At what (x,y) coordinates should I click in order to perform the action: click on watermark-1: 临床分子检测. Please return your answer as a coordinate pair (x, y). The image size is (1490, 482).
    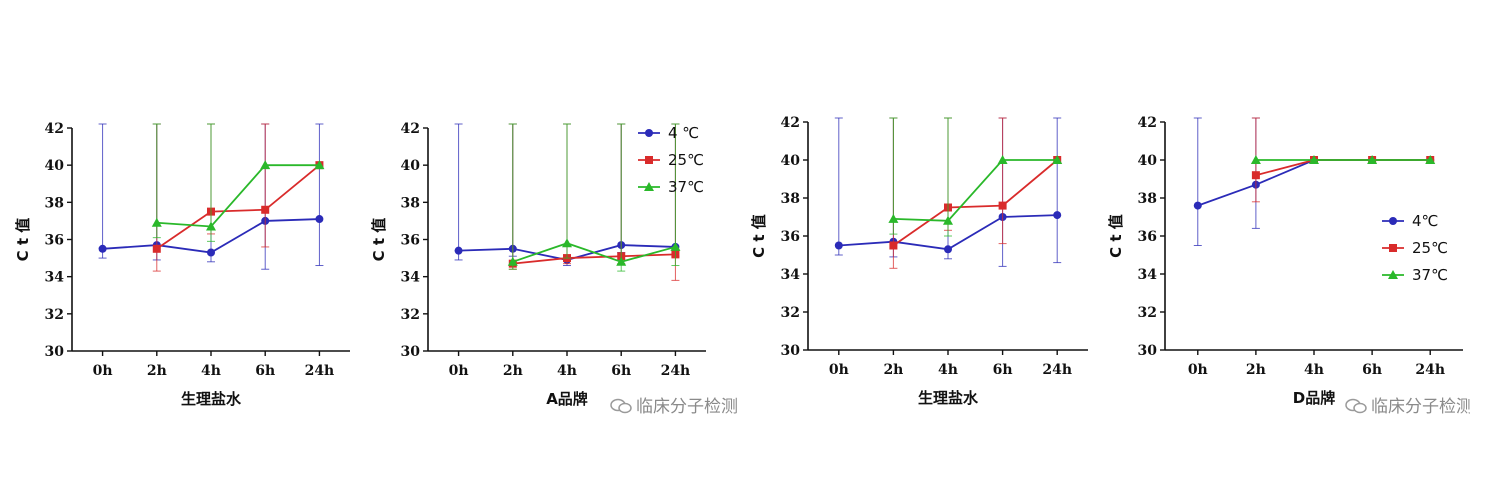
    Looking at the image, I should click on (685, 404).